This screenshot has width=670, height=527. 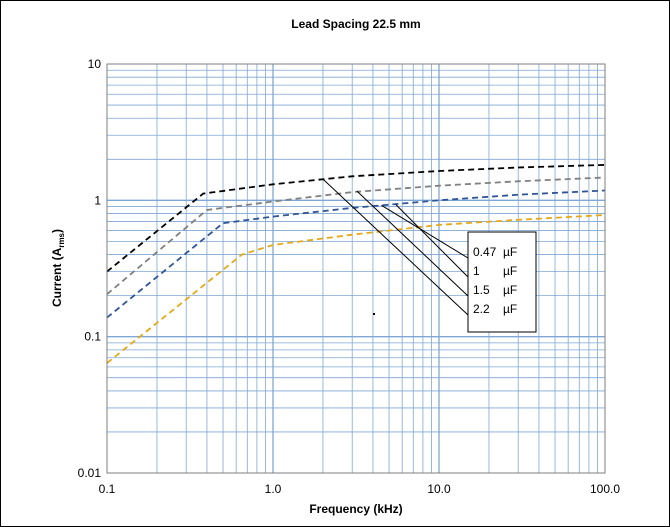 What do you see at coordinates (355, 509) in the screenshot?
I see `x-axis-label: Frequency (kHz)` at bounding box center [355, 509].